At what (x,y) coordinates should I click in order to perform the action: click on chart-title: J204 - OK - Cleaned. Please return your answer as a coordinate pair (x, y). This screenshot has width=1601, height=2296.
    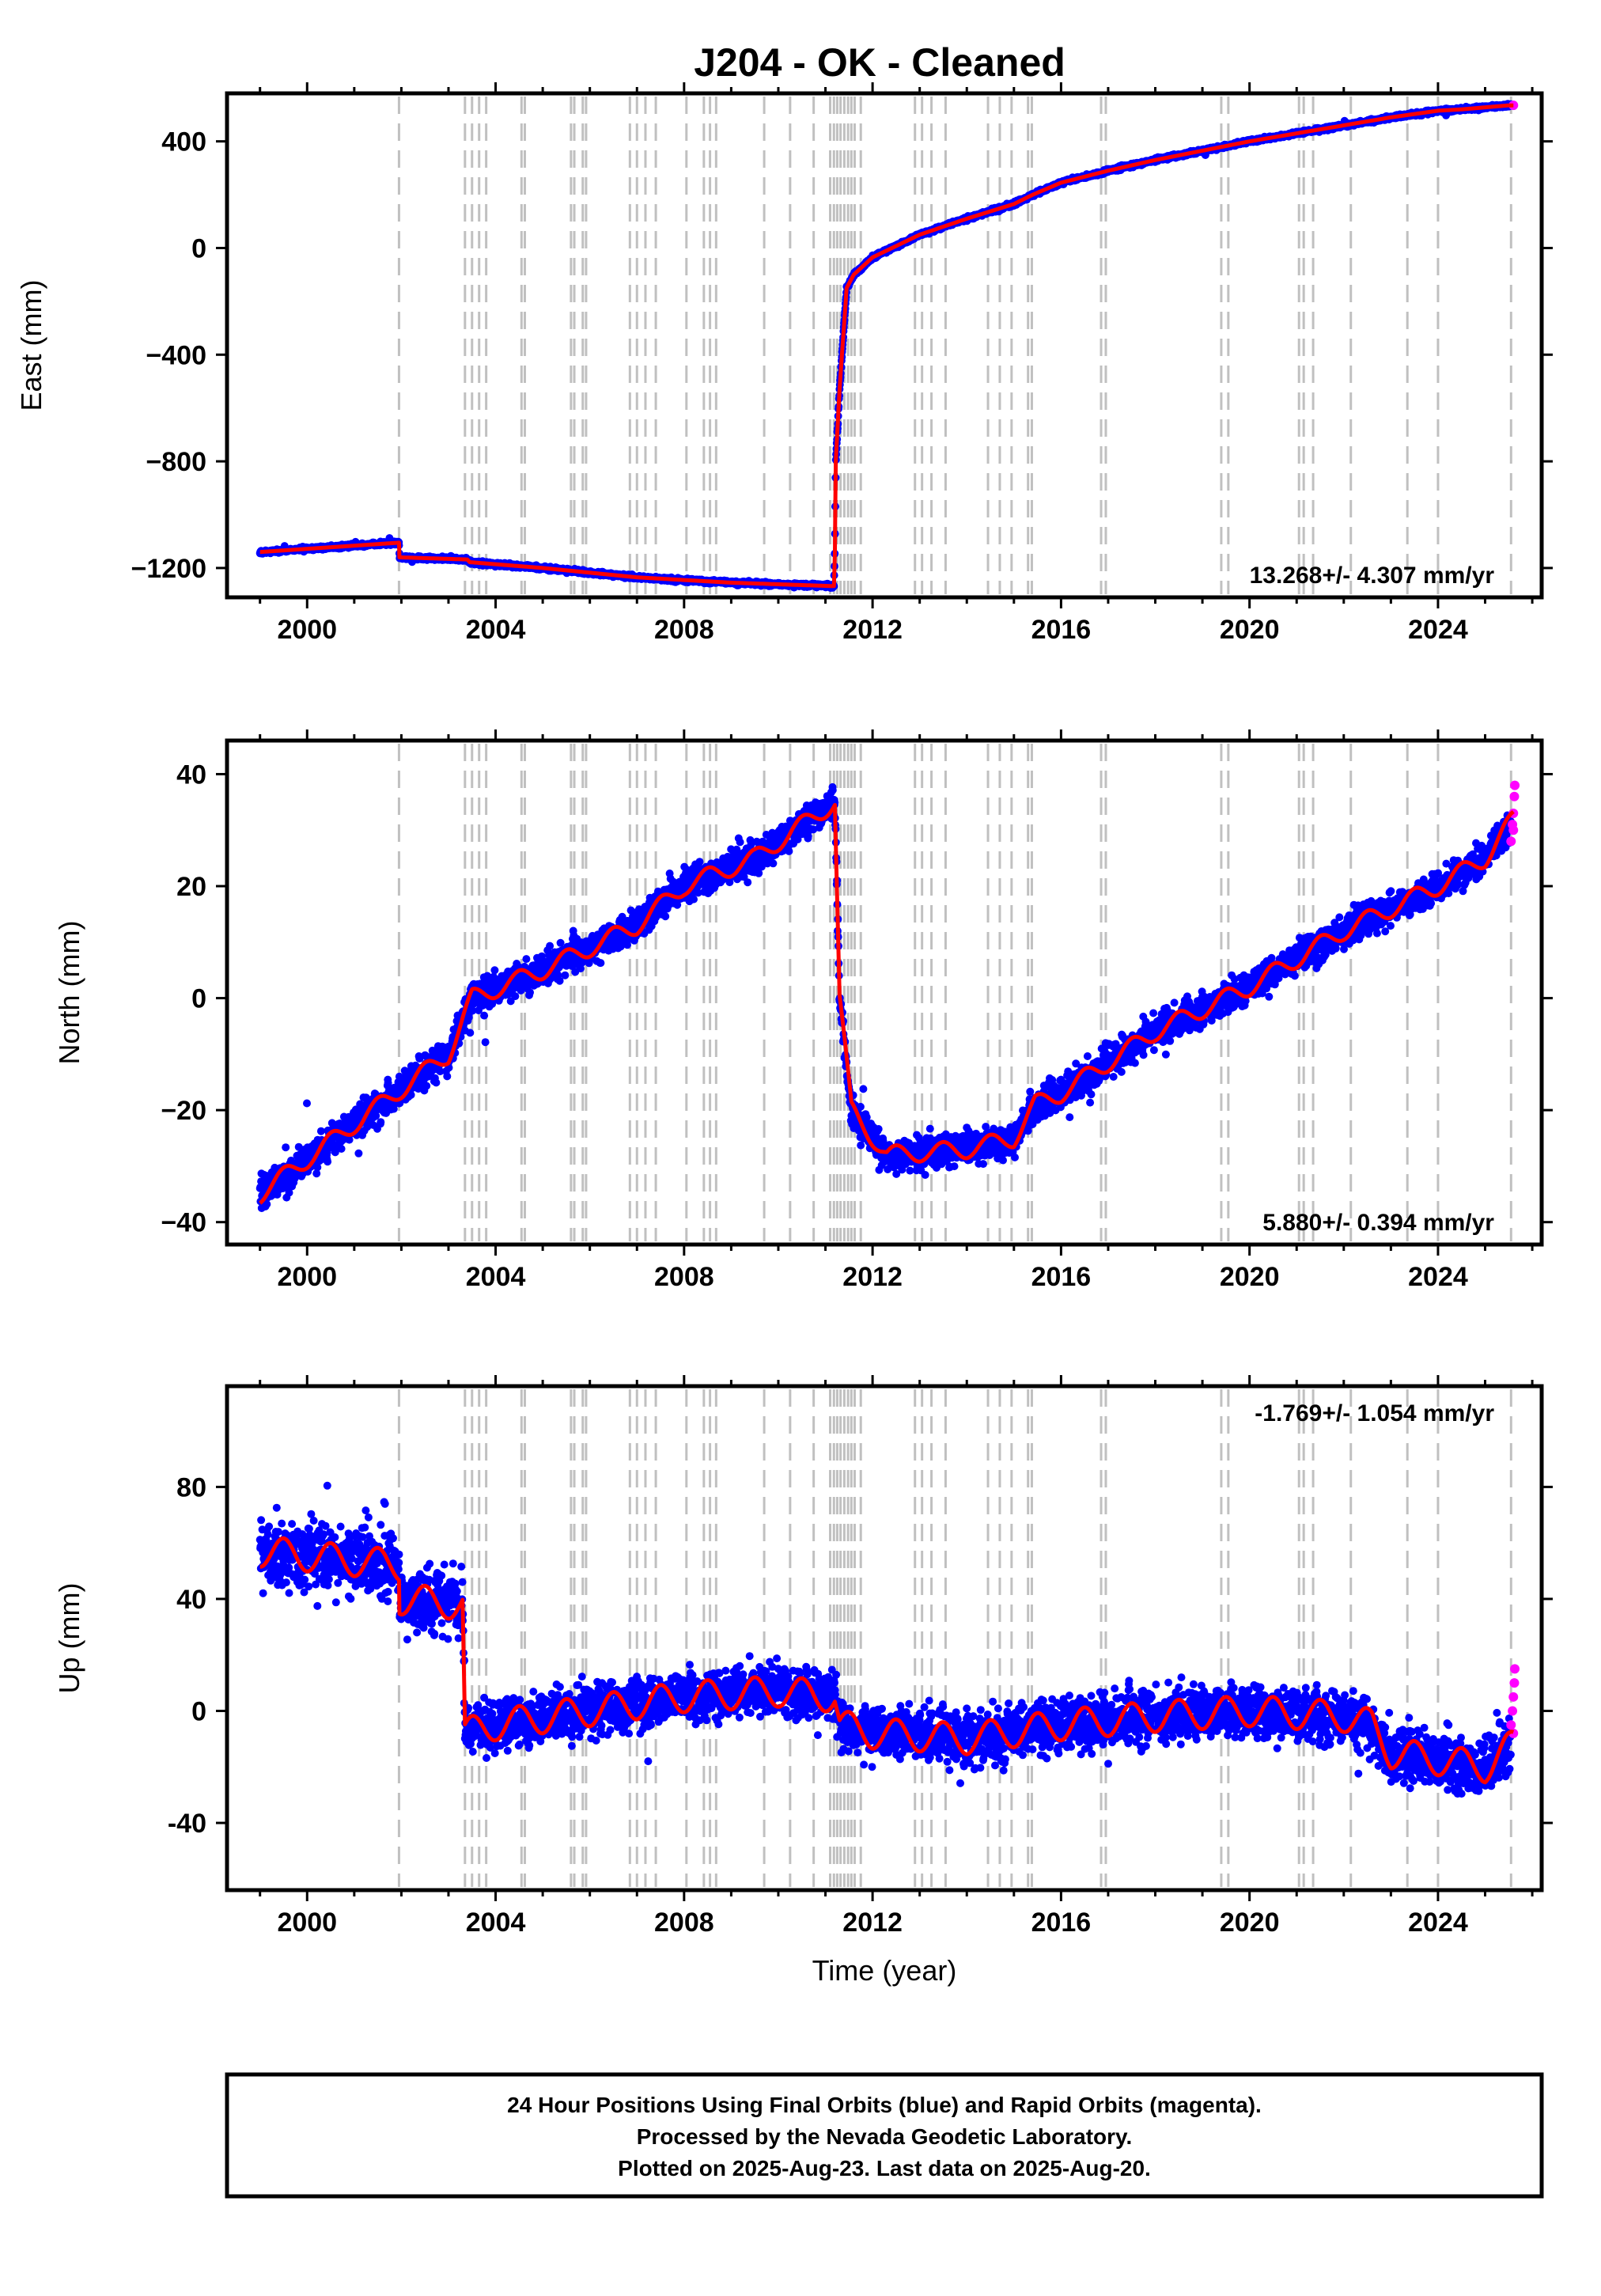
    Looking at the image, I should click on (879, 63).